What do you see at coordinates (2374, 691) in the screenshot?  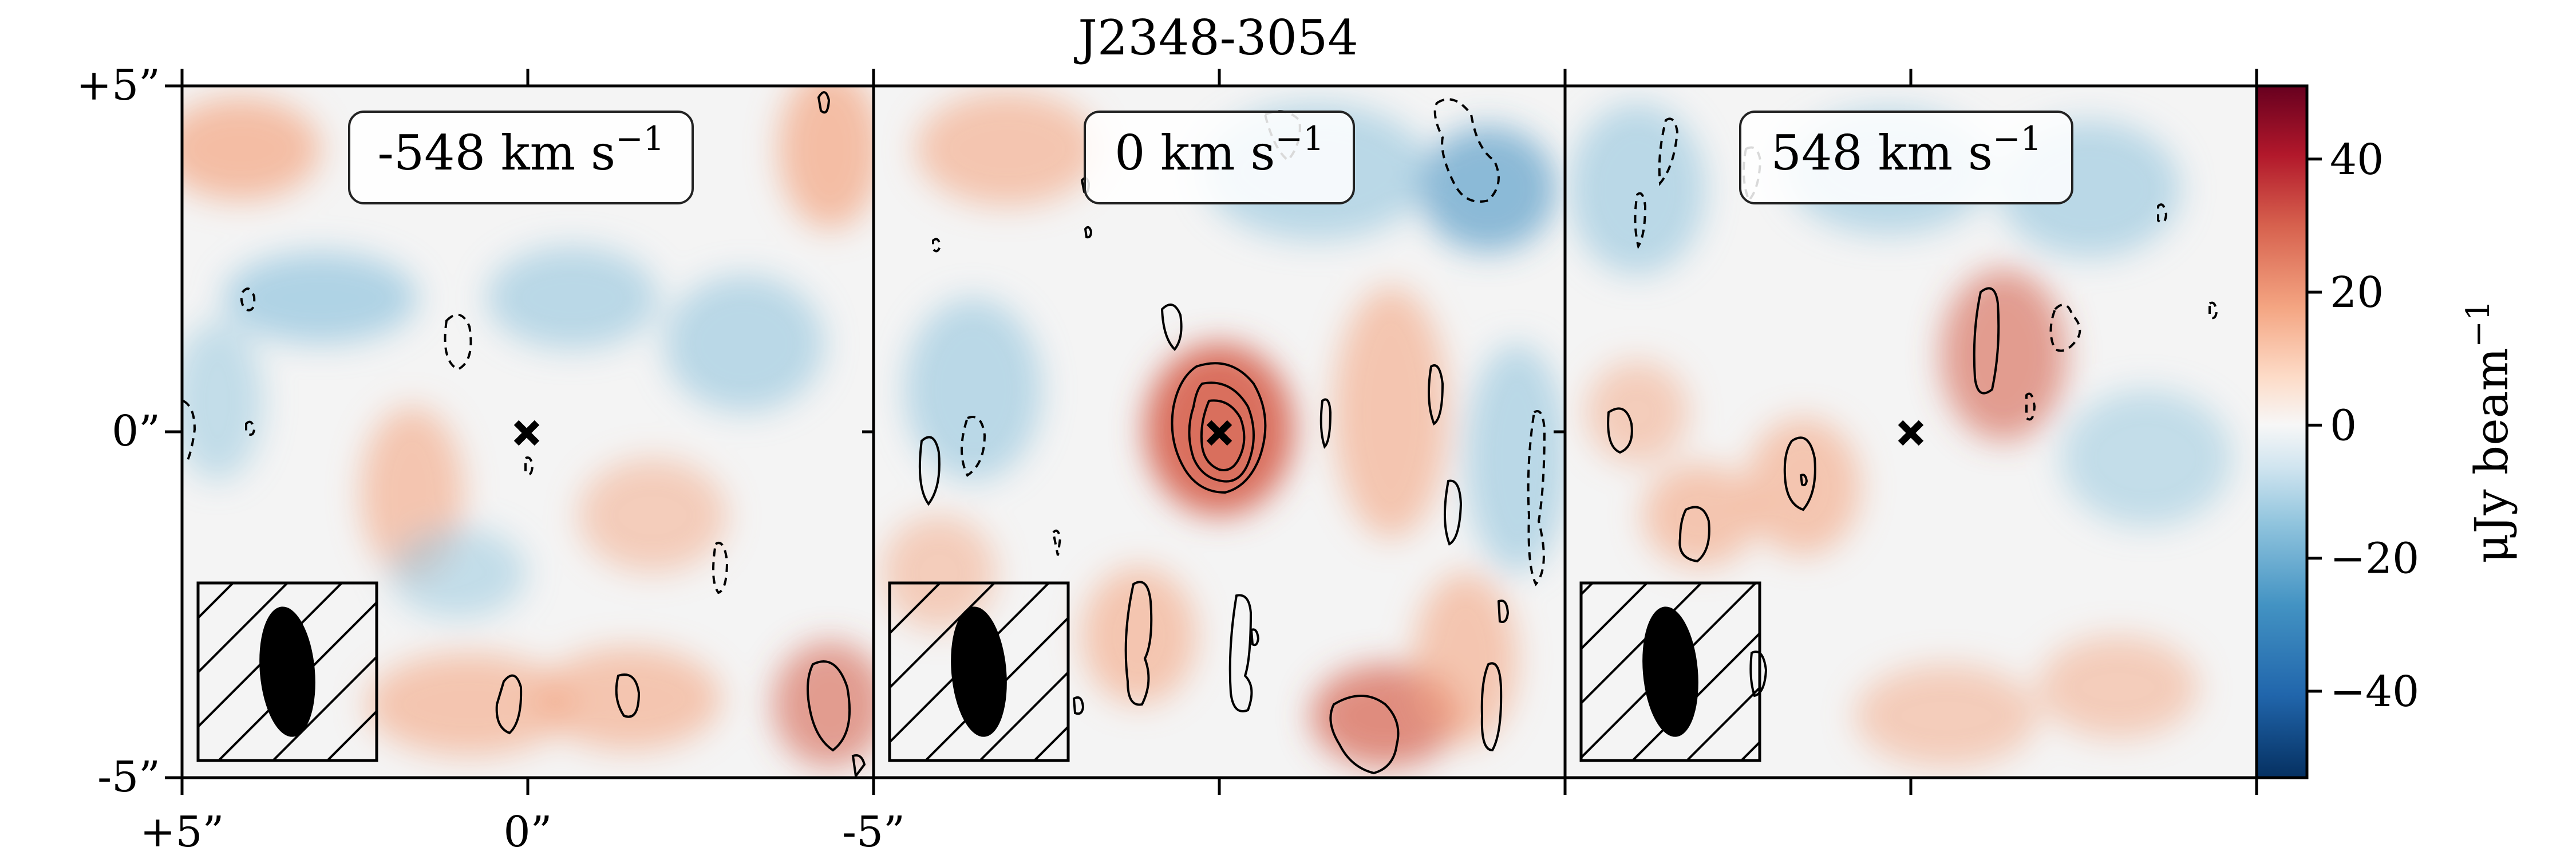 I see `colorbar-tick-label: −40` at bounding box center [2374, 691].